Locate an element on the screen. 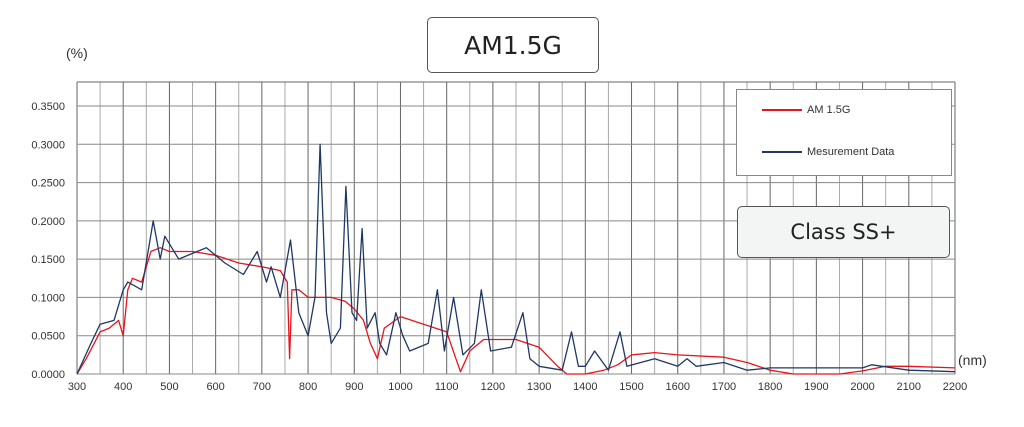 The height and width of the screenshot is (427, 1024). x-tick-label: 1500 is located at coordinates (631, 387).